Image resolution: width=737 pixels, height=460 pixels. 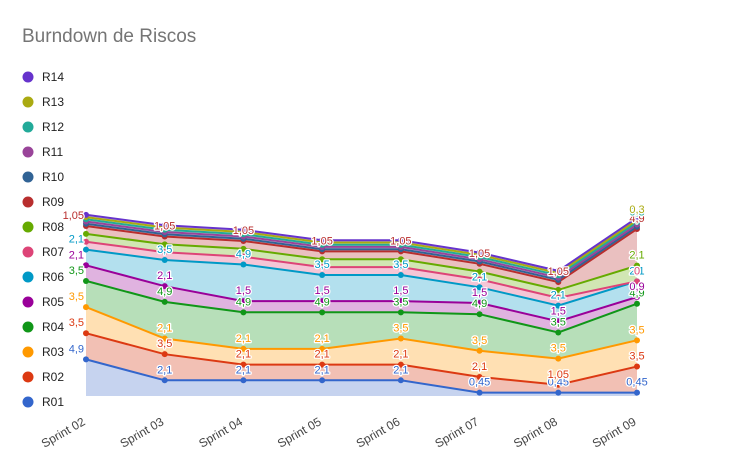 I want to click on line-r01, so click(x=361, y=376).